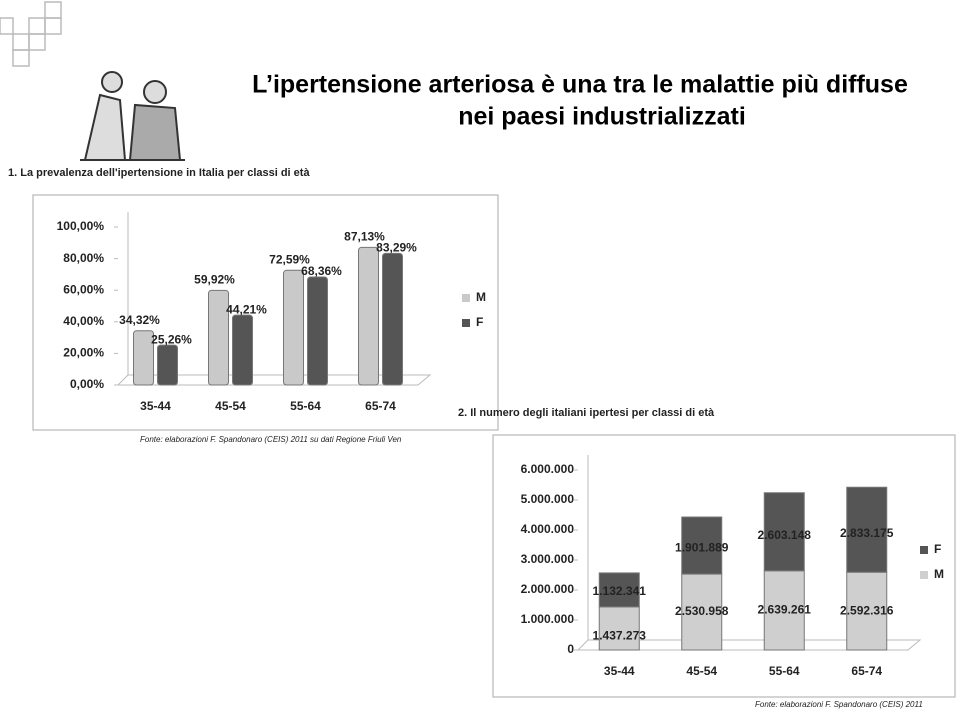 The height and width of the screenshot is (715, 960). Describe the element at coordinates (620, 636) in the screenshot. I see `value-label: 1.437.273` at that location.